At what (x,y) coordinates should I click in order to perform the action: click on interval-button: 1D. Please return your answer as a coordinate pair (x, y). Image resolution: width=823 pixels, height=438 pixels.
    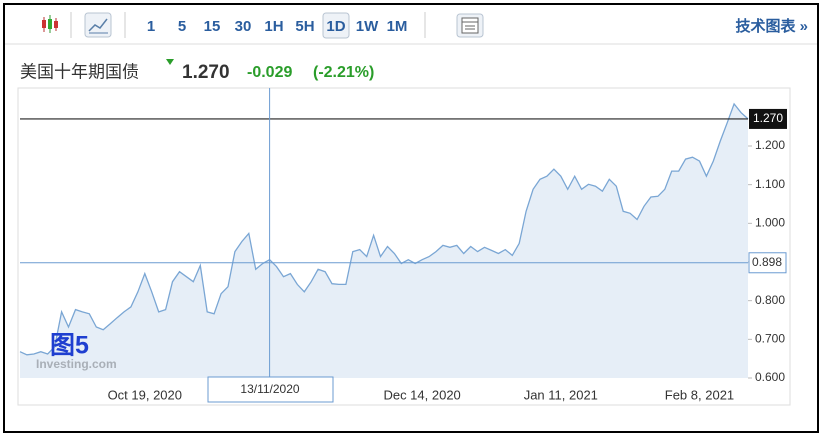
    Looking at the image, I should click on (335, 26).